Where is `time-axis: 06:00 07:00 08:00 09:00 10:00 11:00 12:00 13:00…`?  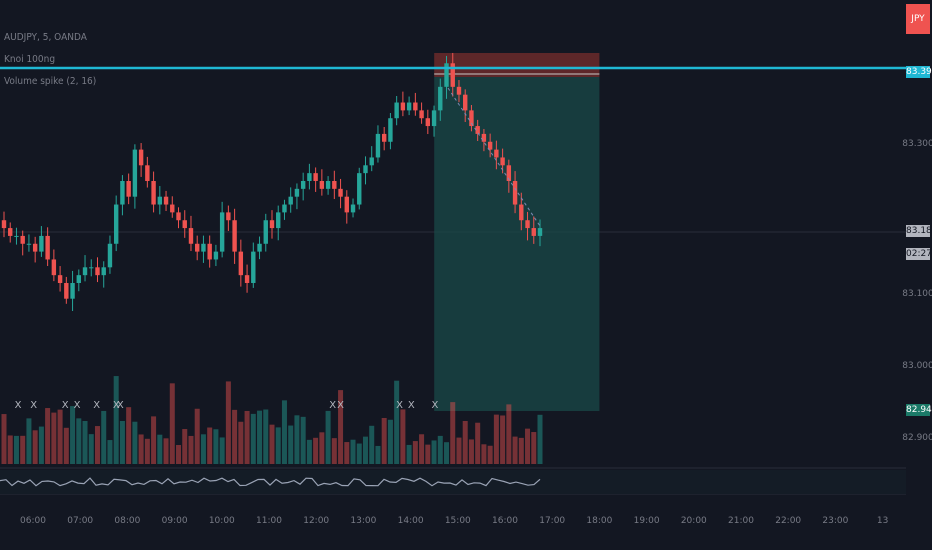
time-axis: 06:00 07:00 08:00 09:00 10:00 11:00 12:00 13:00… is located at coordinates (454, 521).